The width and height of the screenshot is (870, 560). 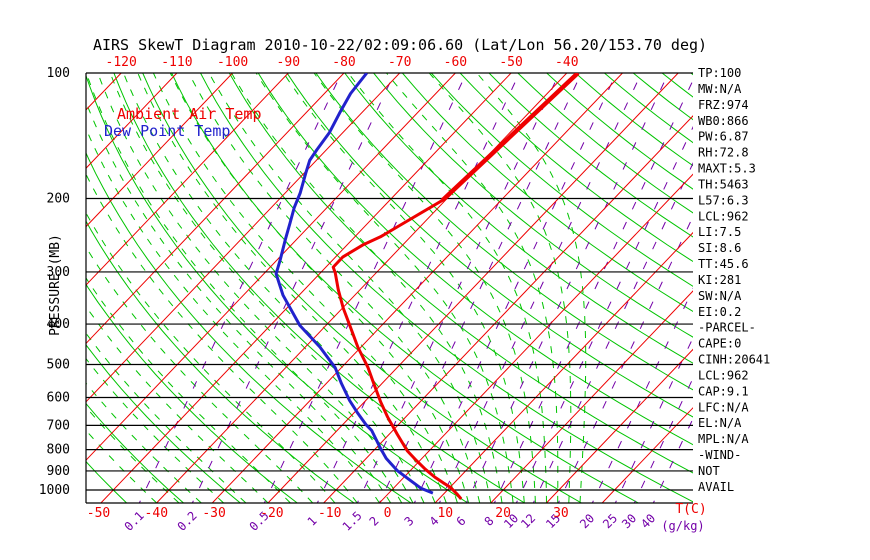 What do you see at coordinates (455, 62) in the screenshot?
I see `top-temp-tick-label: -60` at bounding box center [455, 62].